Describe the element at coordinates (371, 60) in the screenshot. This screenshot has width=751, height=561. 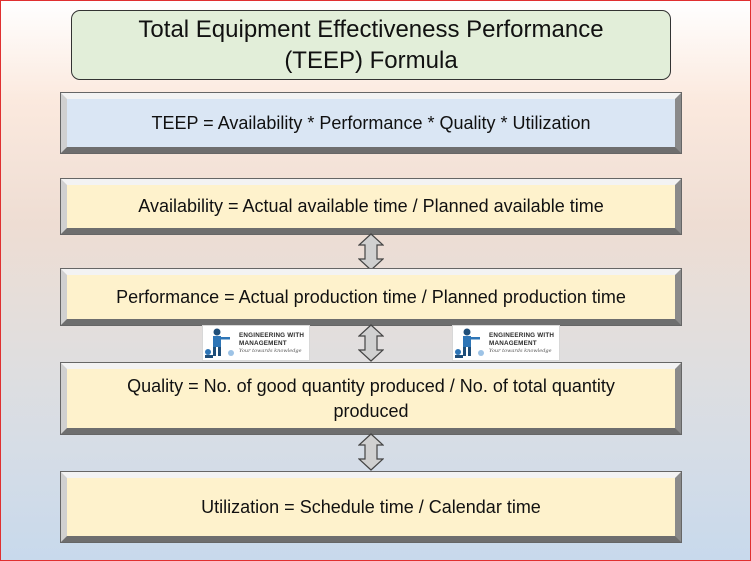
I see `title-line-2: (TEEP) Formula` at that location.